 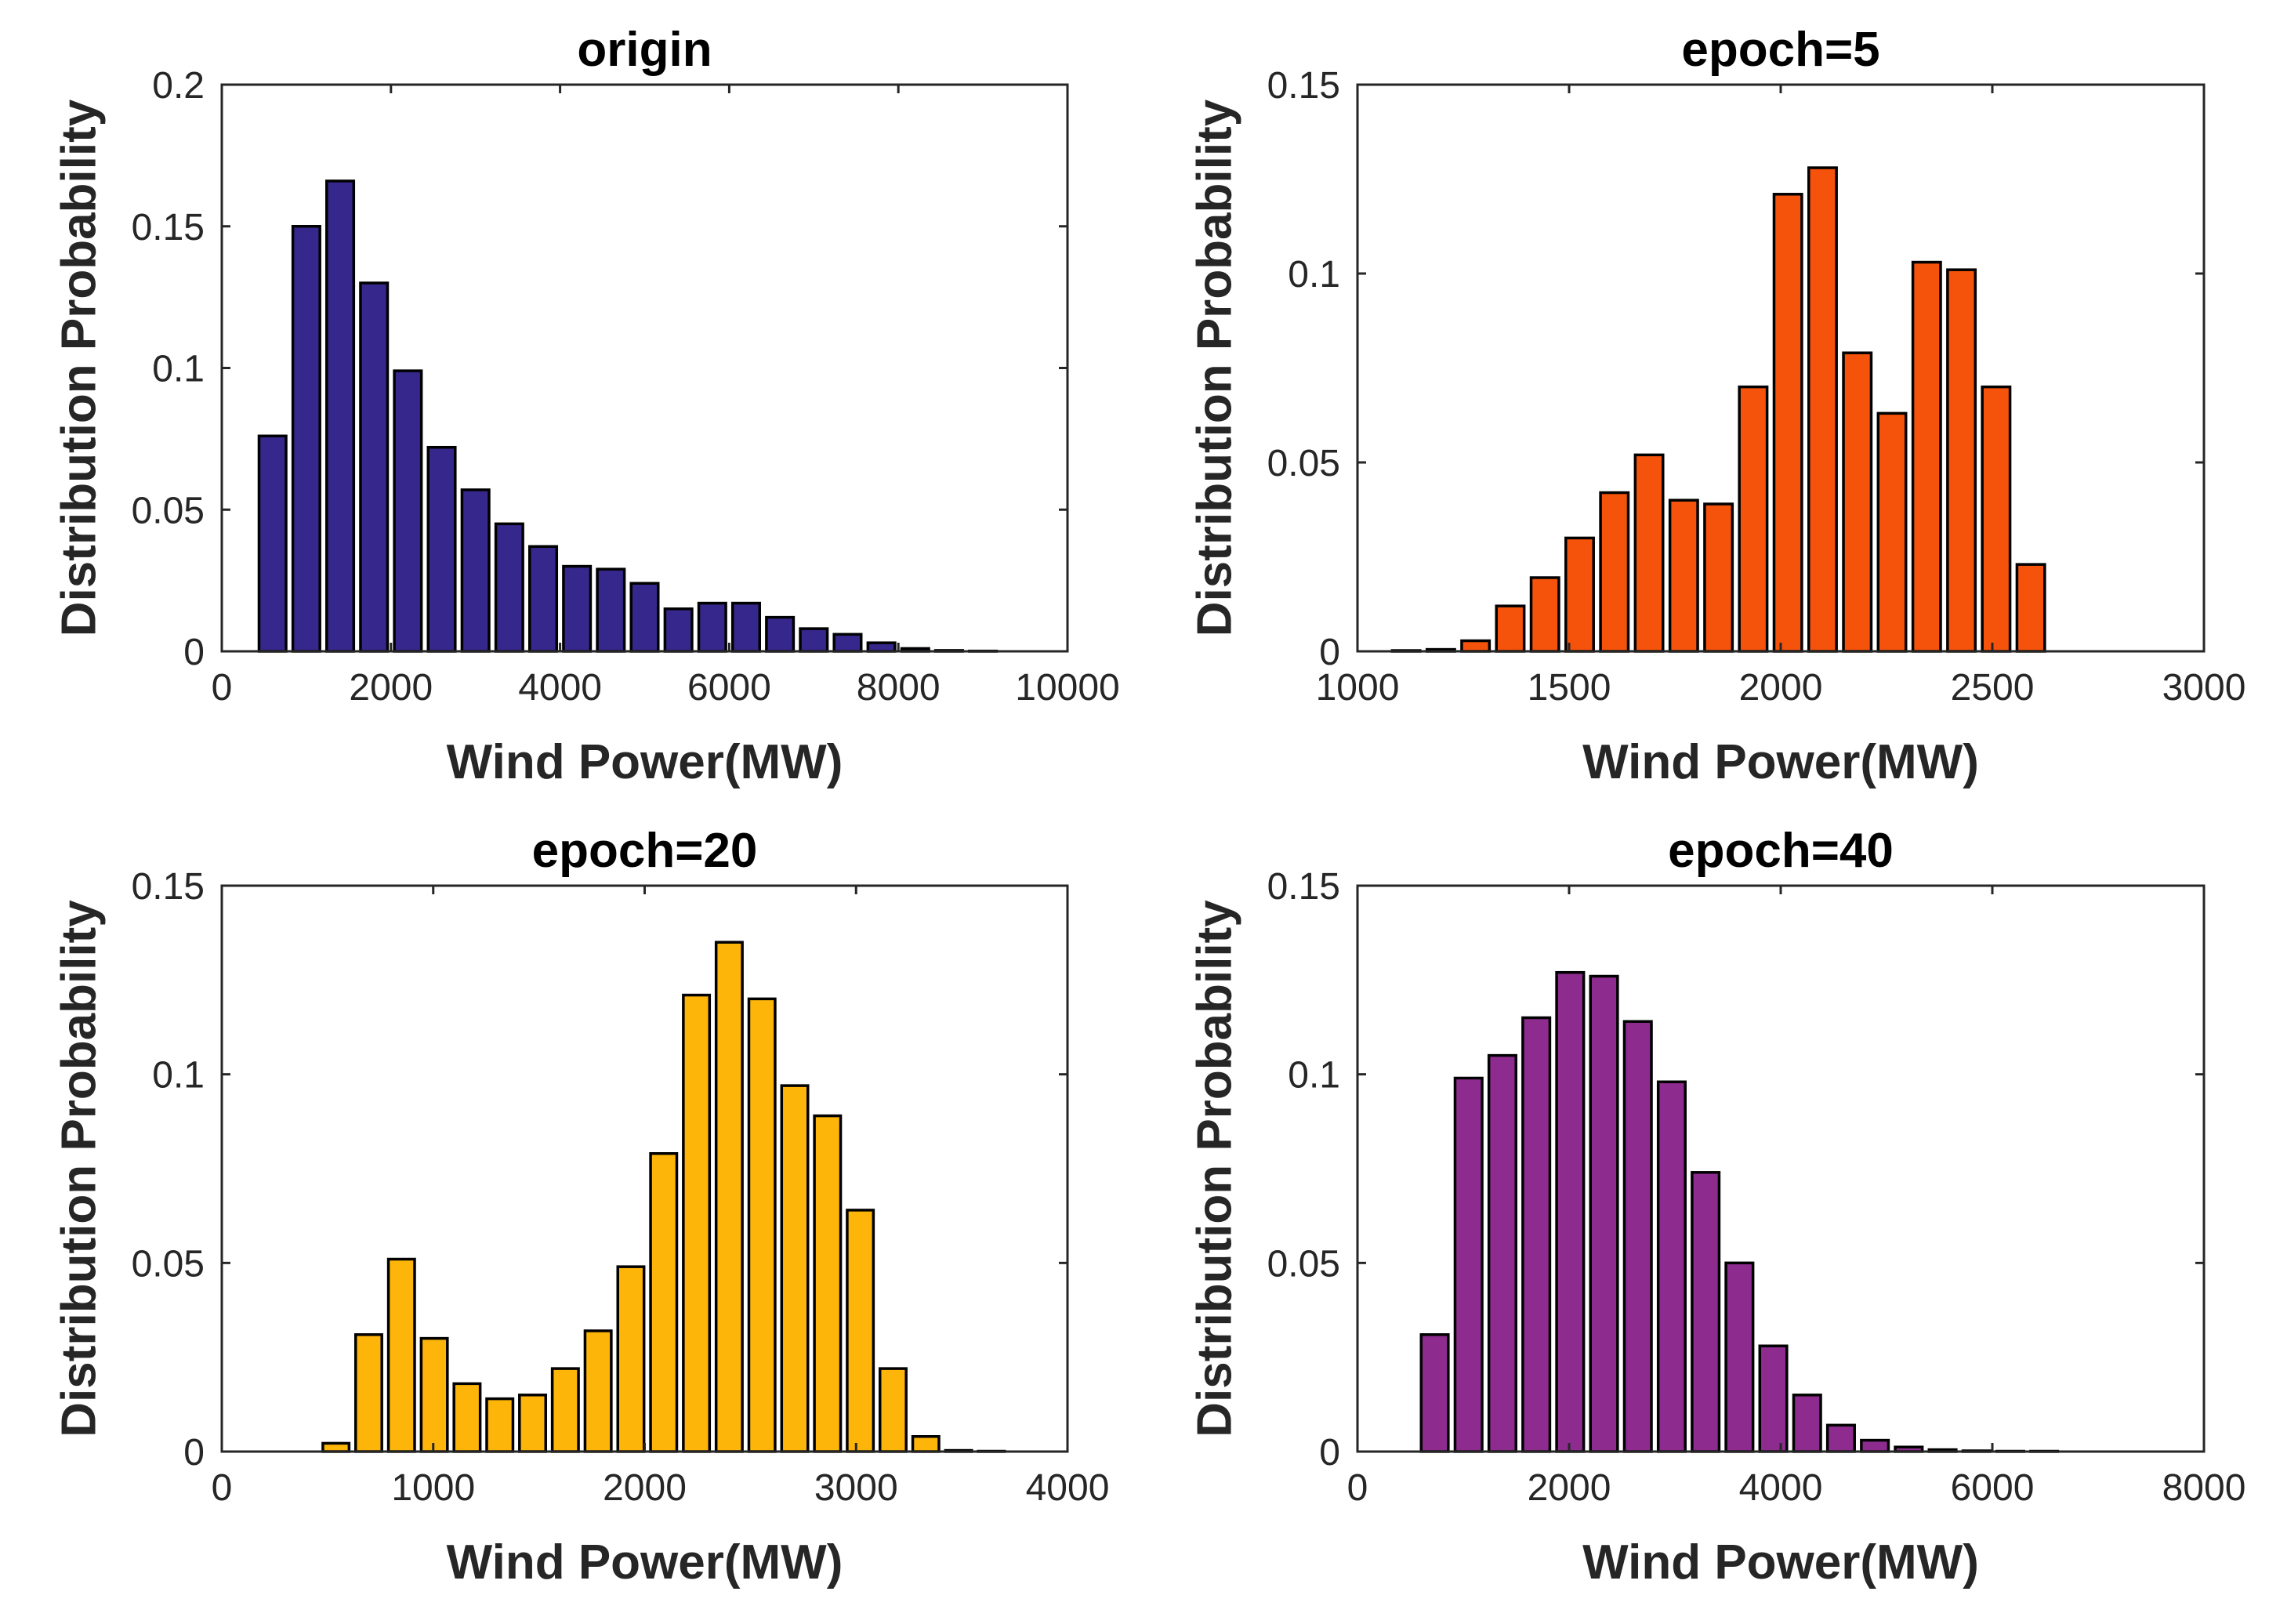 I want to click on x-tick-label: 2500, so click(x=1993, y=688).